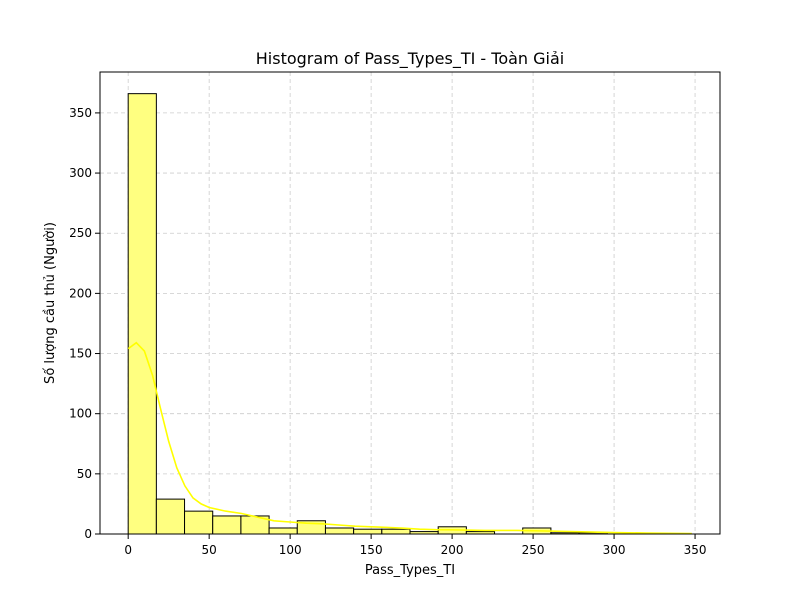 The image size is (800, 604). What do you see at coordinates (80, 233) in the screenshot?
I see `y-tick-label: 250` at bounding box center [80, 233].